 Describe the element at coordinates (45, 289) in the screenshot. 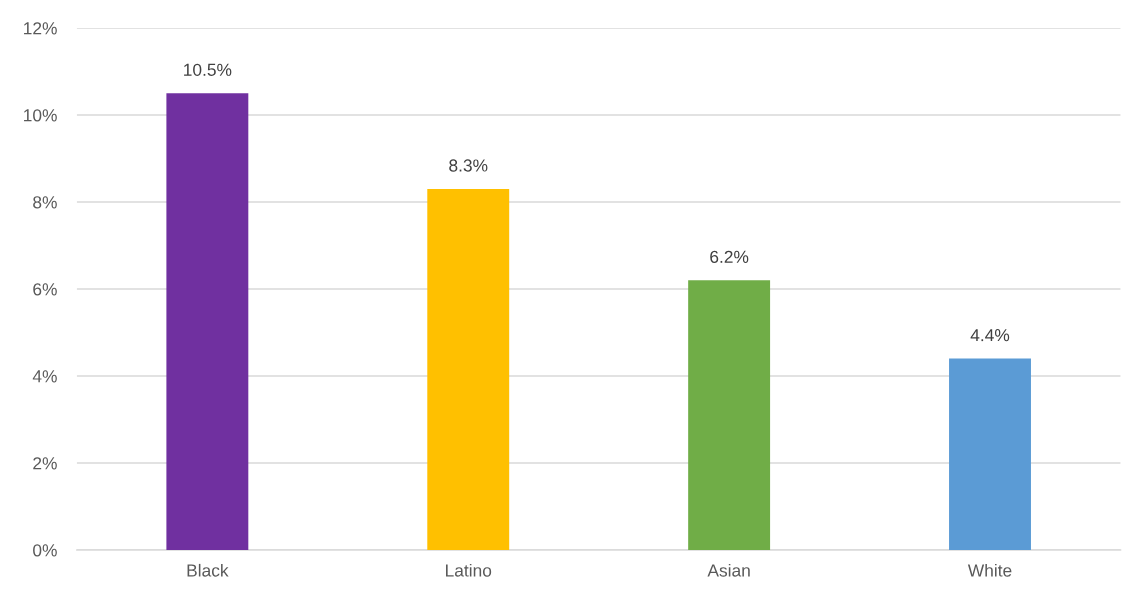

I see `y-tick-label: 6%` at that location.